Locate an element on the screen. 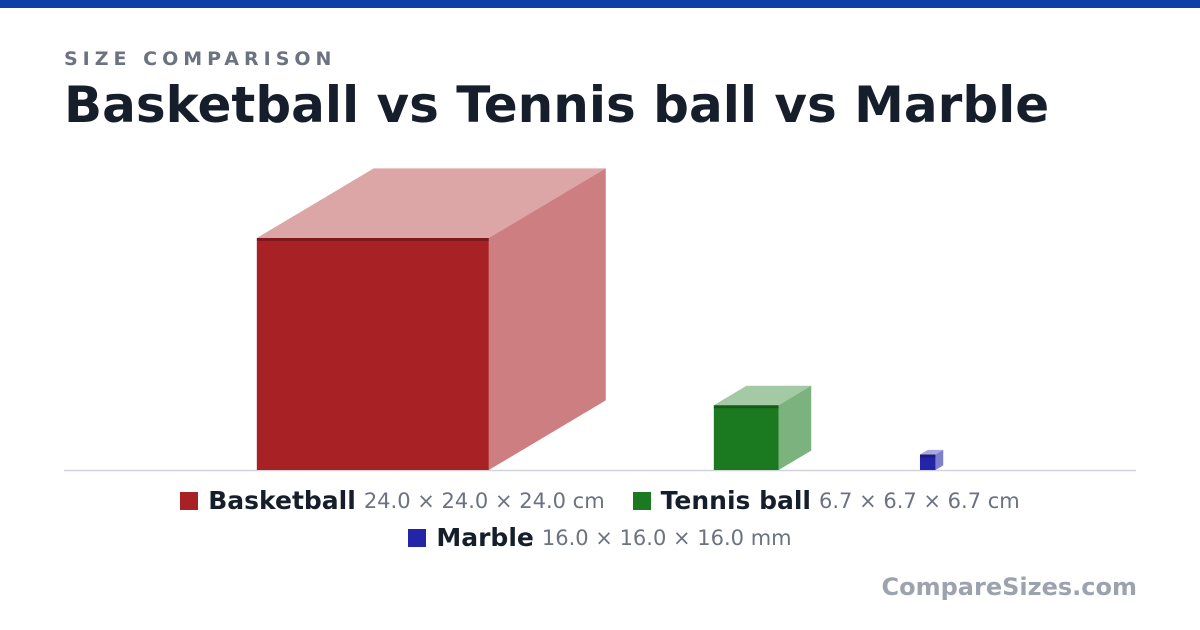 This screenshot has width=1200, height=630. legend-item: Tennis ball 6.7 × 6.7 × 6.7 cm is located at coordinates (826, 500).